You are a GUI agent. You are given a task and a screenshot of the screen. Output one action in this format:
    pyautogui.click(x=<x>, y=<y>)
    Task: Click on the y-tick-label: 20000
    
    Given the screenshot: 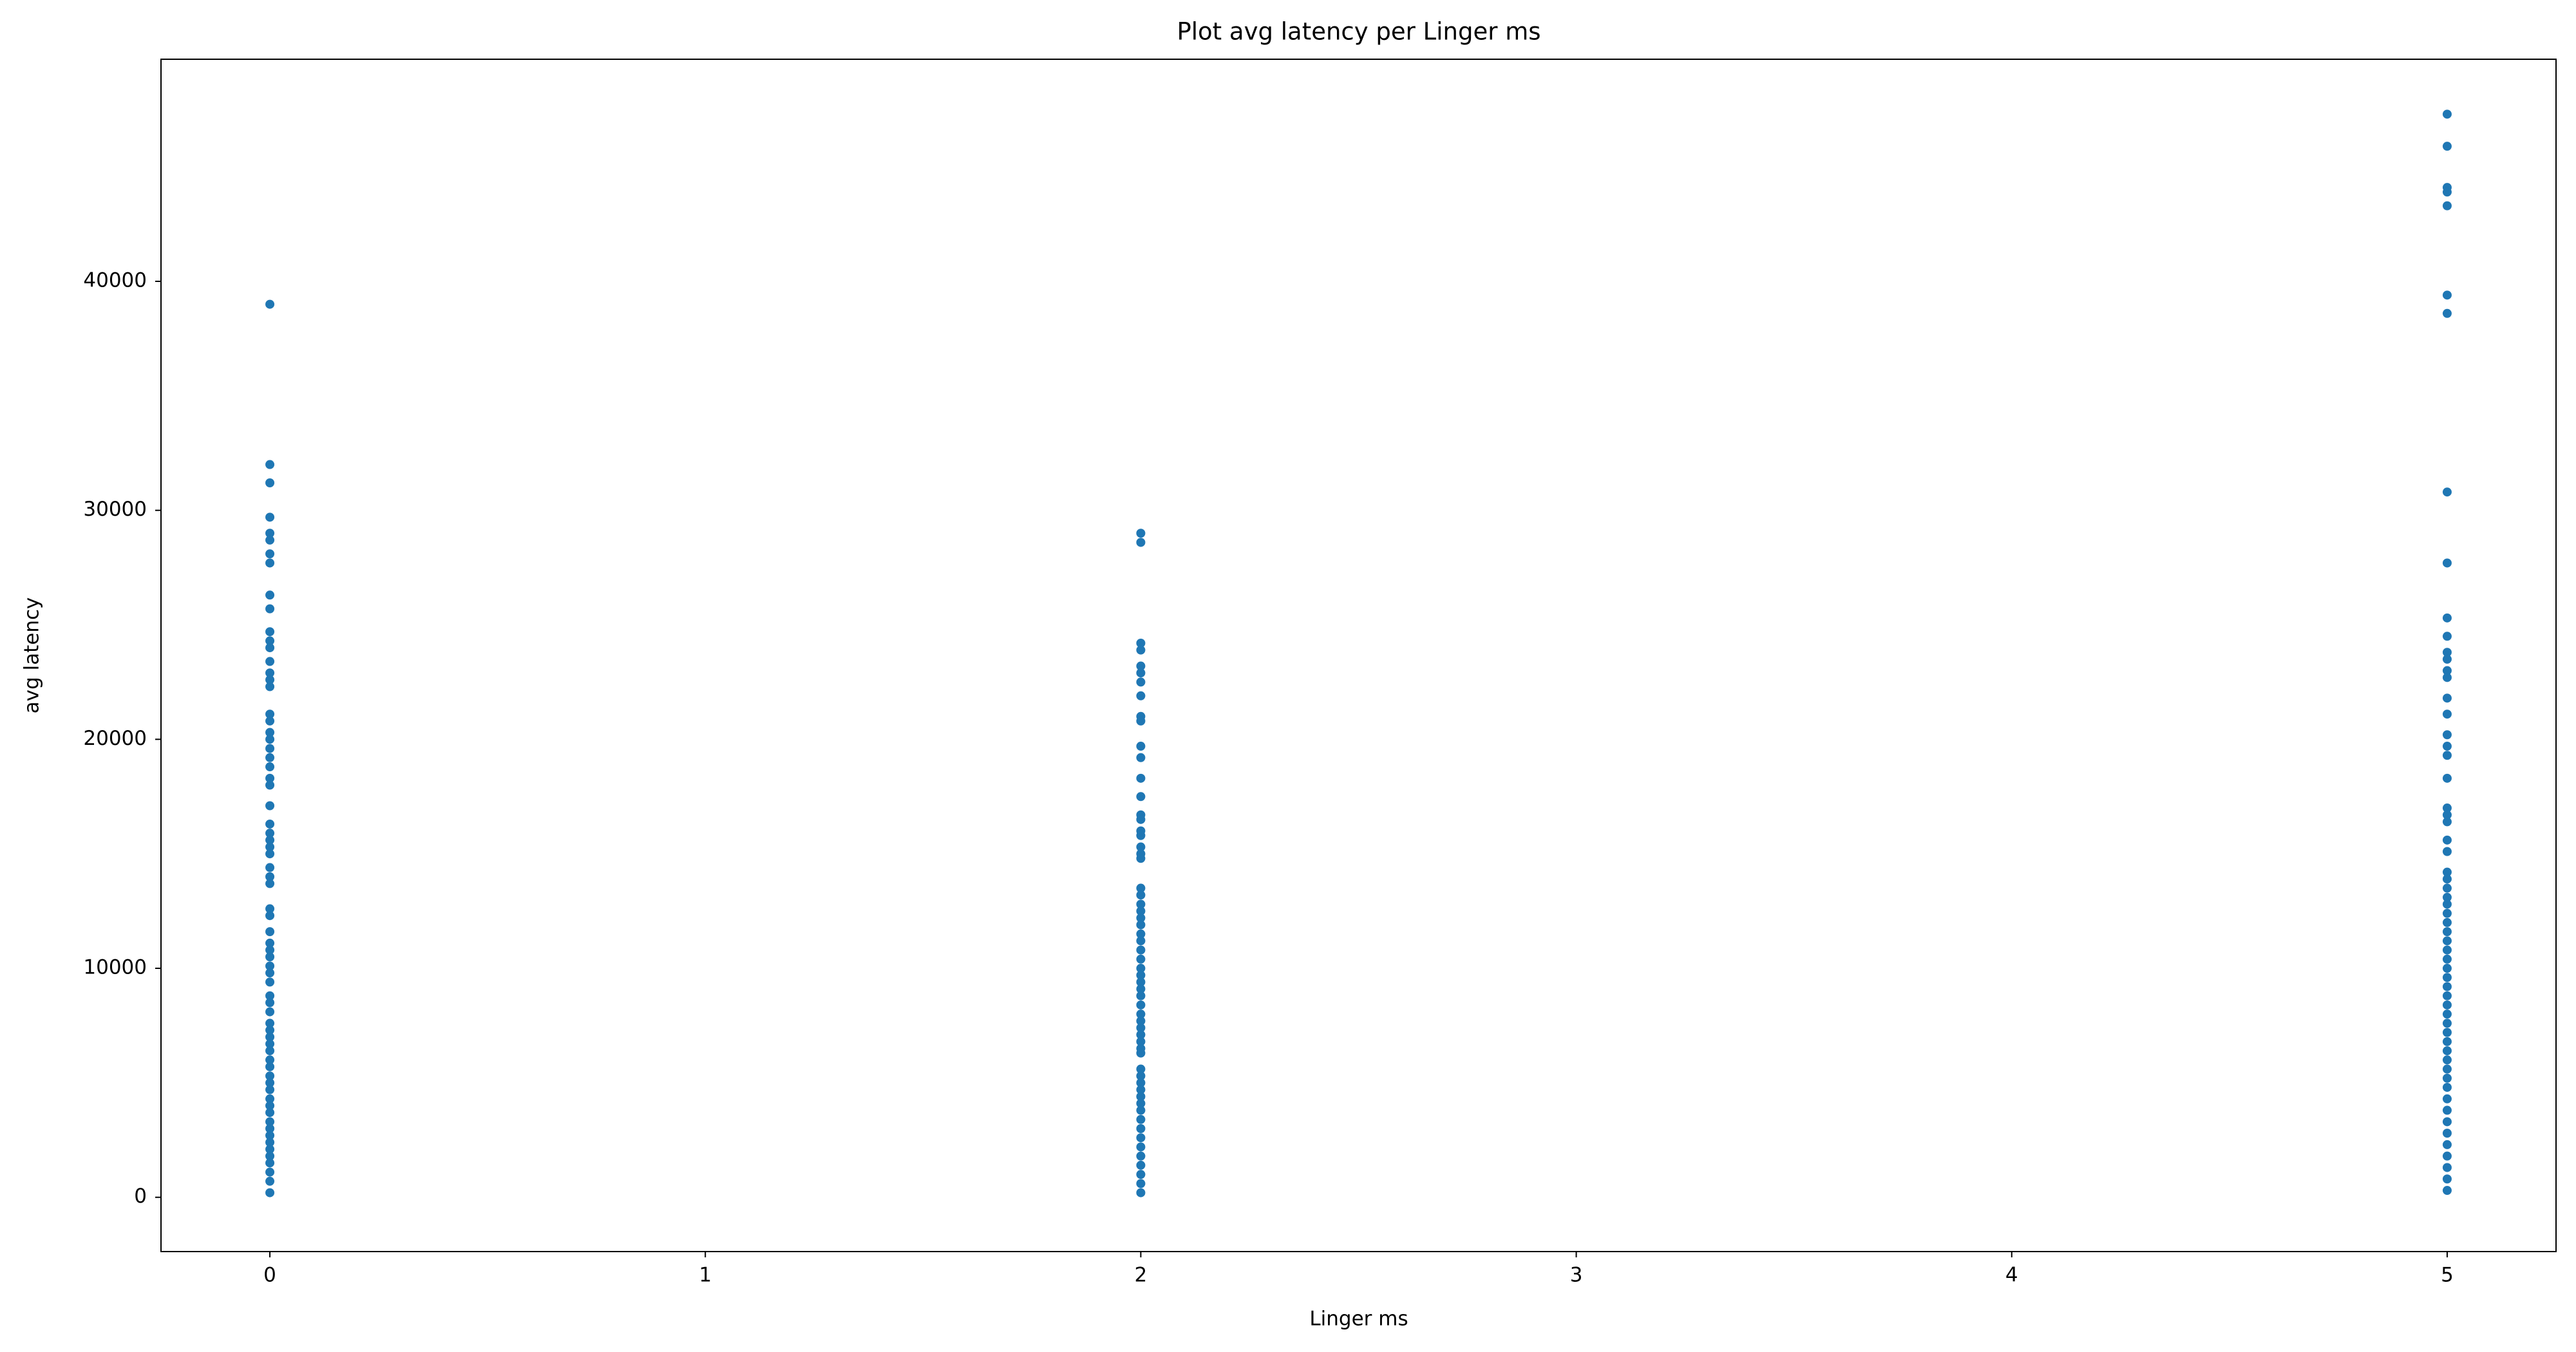 What is the action you would take?
    pyautogui.click(x=115, y=738)
    